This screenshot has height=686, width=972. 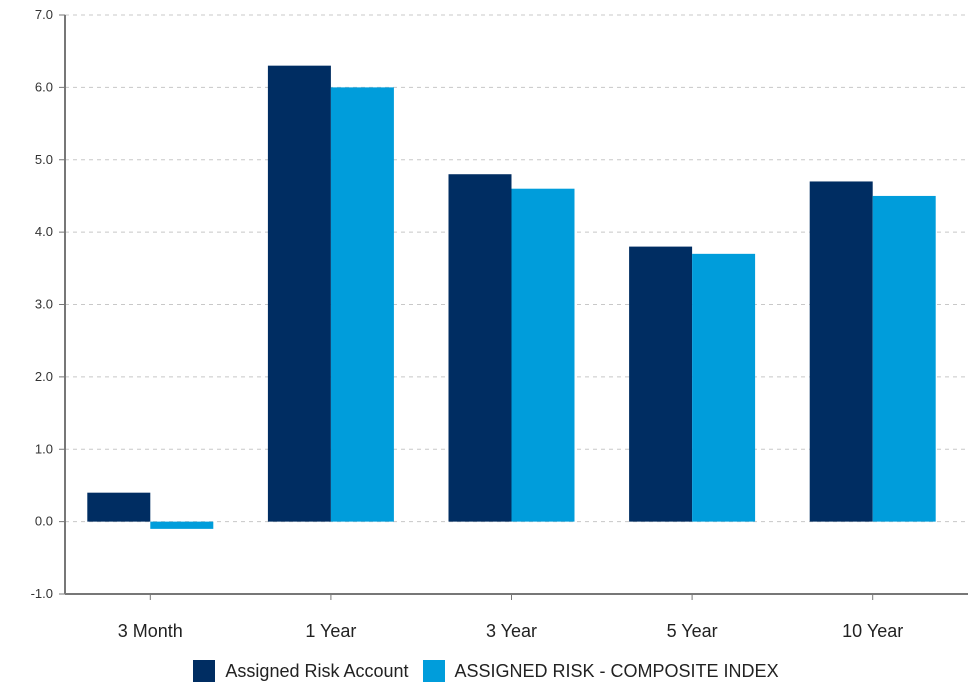 What do you see at coordinates (44, 448) in the screenshot?
I see `y-tick-label: 1.0` at bounding box center [44, 448].